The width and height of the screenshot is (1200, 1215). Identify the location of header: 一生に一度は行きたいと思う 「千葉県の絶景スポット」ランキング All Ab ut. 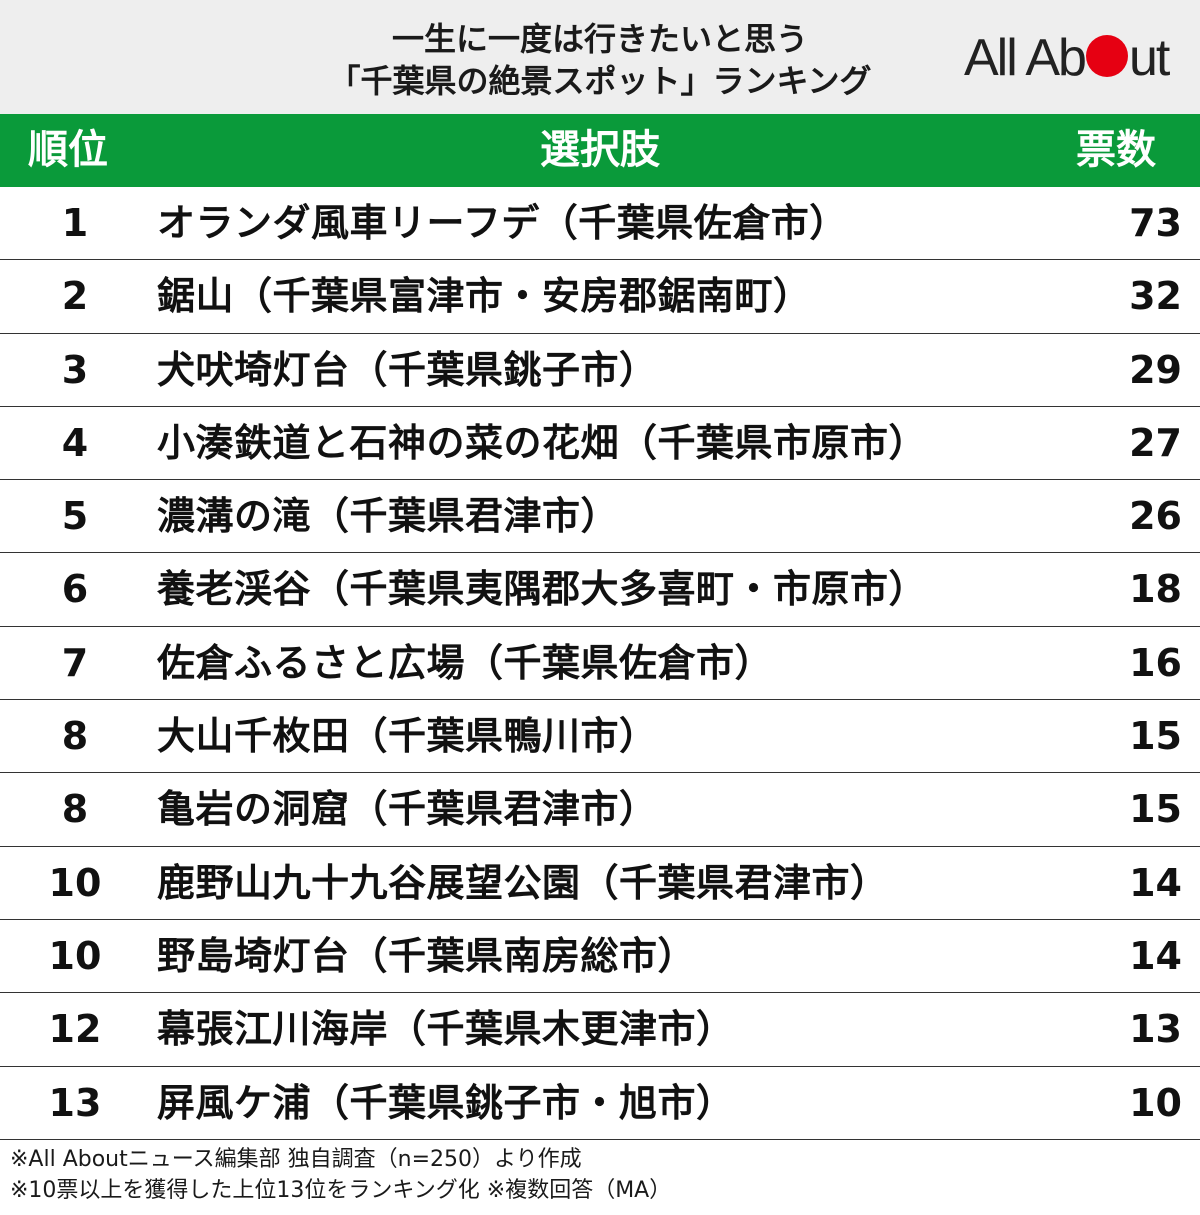
(600, 57).